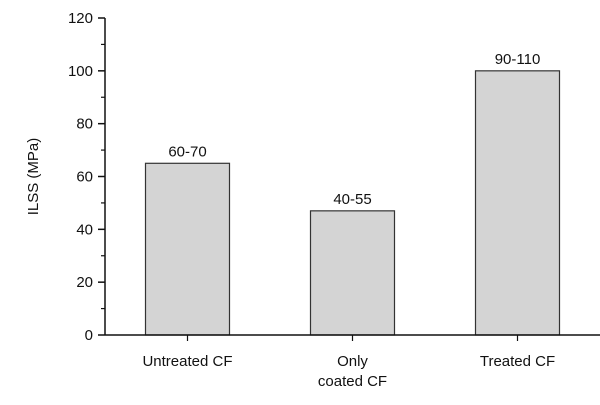 This screenshot has width=600, height=405. I want to click on y-tick-label: 120, so click(80, 18).